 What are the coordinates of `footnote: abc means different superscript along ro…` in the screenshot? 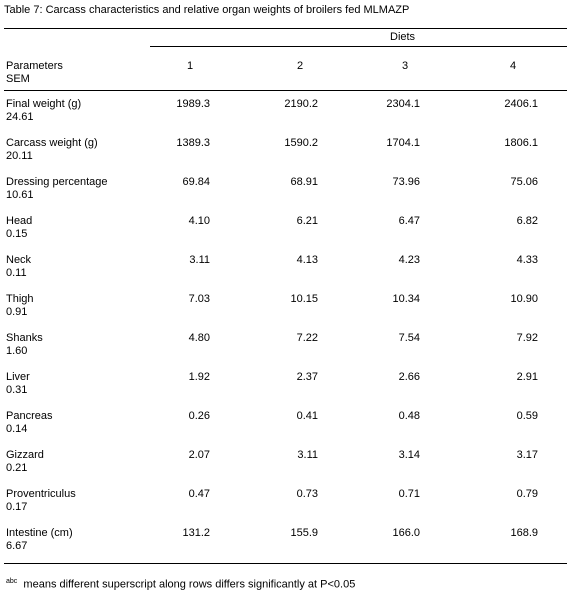 It's located at (180, 583).